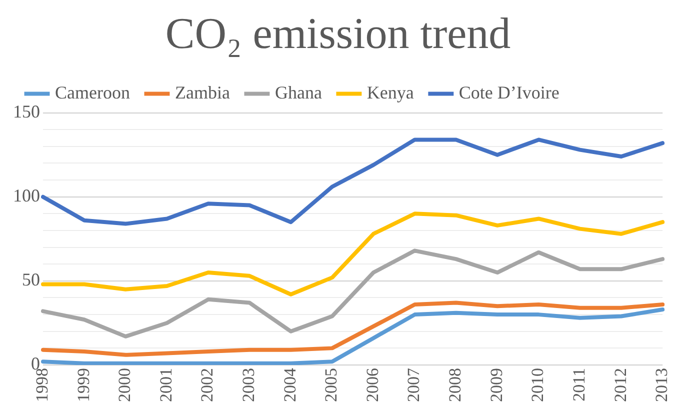  What do you see at coordinates (248, 385) in the screenshot?
I see `x-tick-label: 2003` at bounding box center [248, 385].